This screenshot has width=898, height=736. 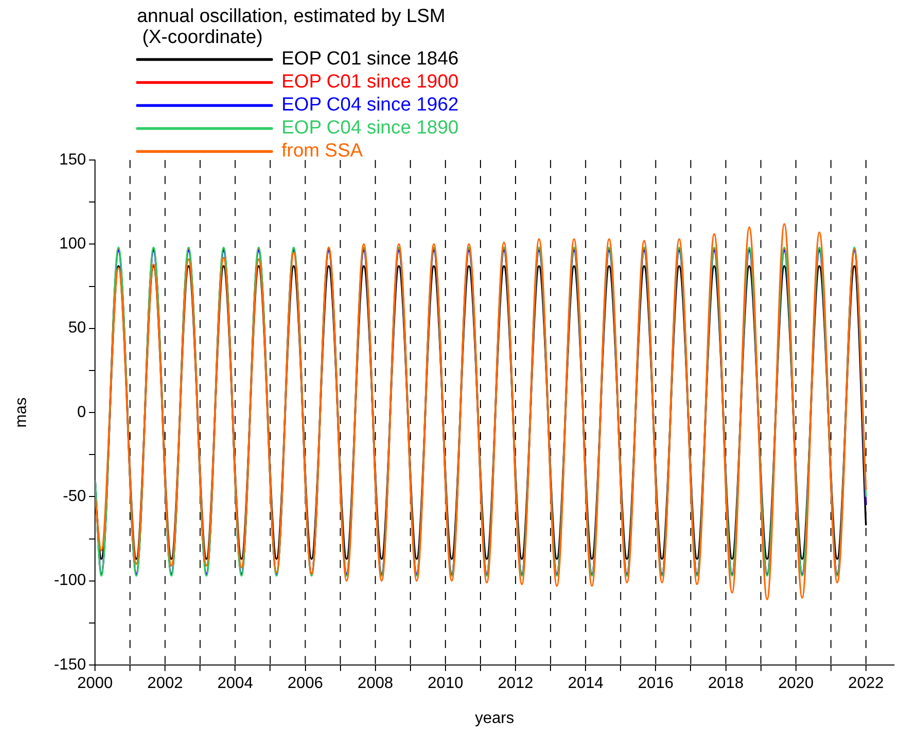 I want to click on x-tick-label: 2016, so click(x=656, y=683).